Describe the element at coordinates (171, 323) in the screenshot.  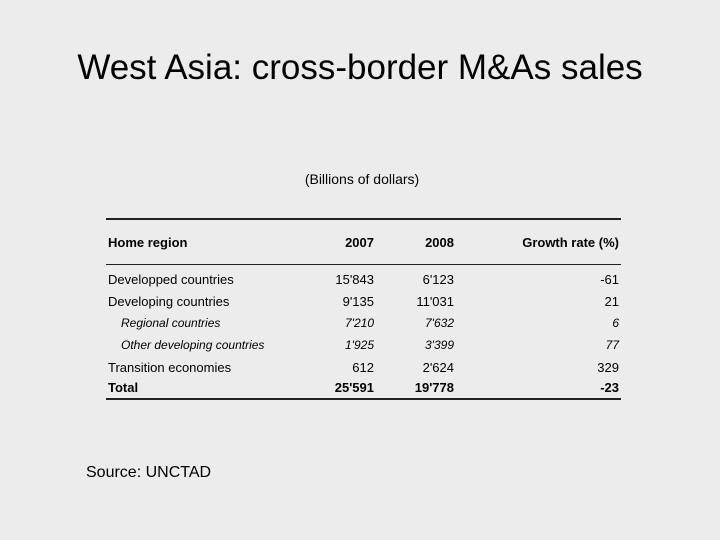
I see `cell-region: Regional countries` at that location.